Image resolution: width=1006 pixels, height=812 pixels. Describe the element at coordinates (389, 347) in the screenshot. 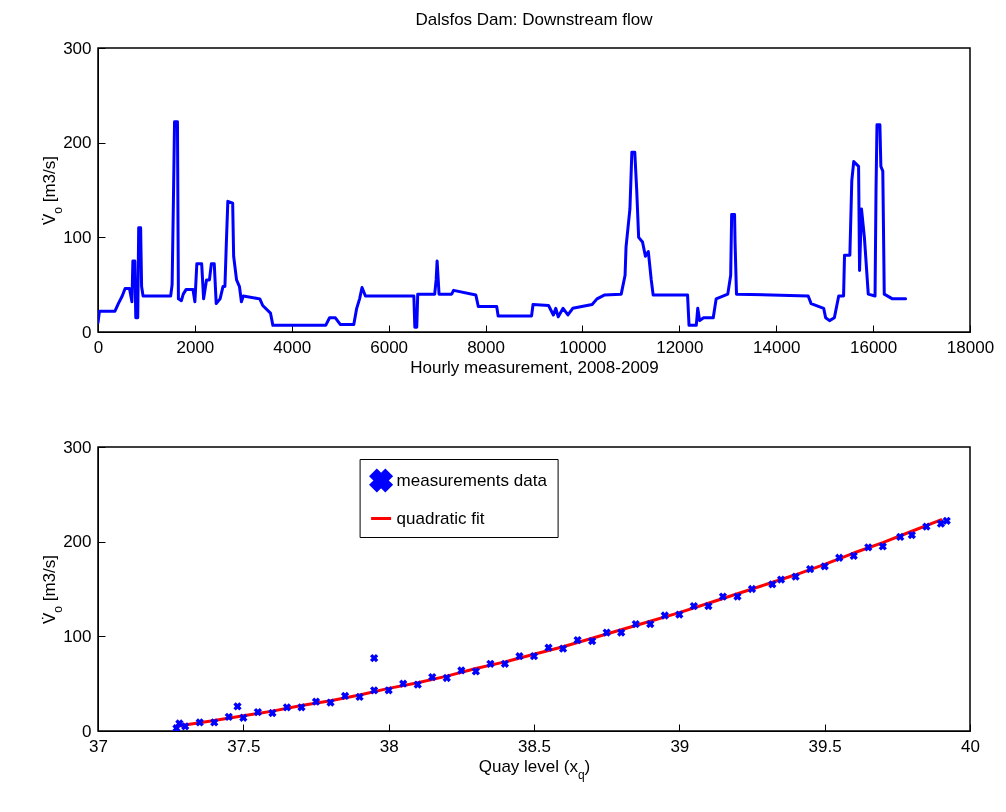

I see `x-tick-label: 6000` at that location.